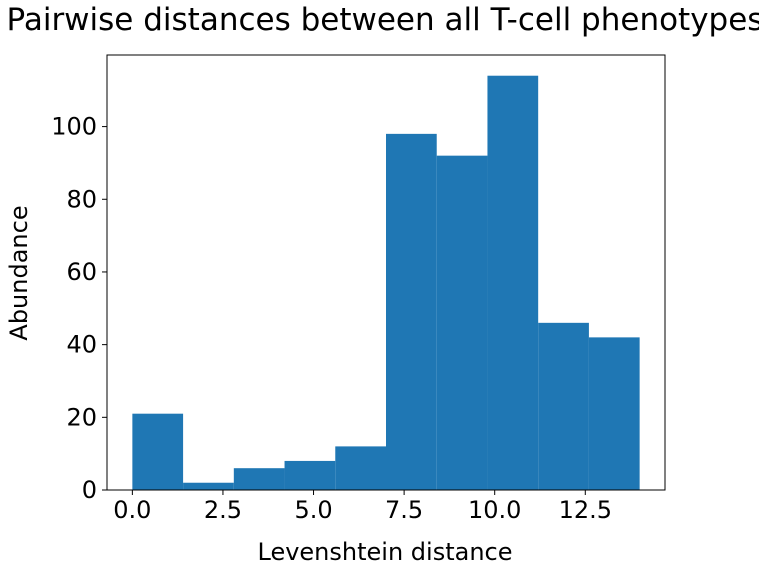 The height and width of the screenshot is (572, 759). Describe the element at coordinates (223, 510) in the screenshot. I see `x-tick-label: 2.5` at that location.